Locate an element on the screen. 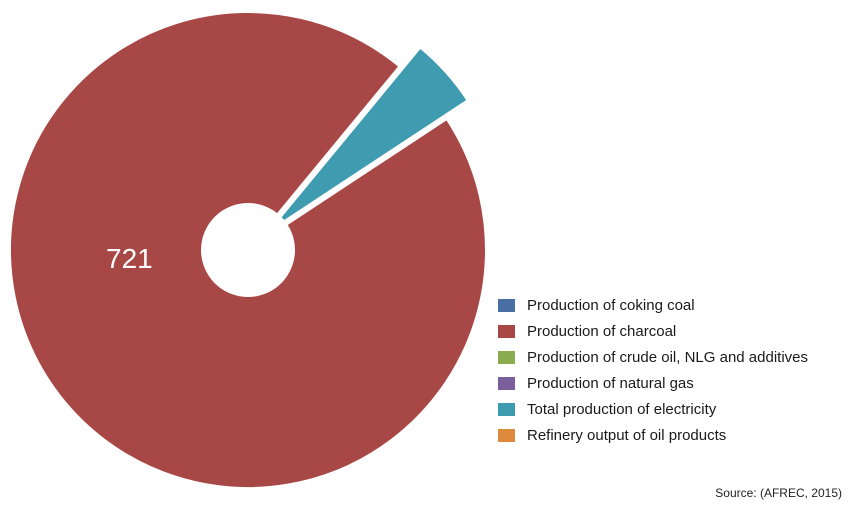  legend-label: Production of charcoal is located at coordinates (602, 331).